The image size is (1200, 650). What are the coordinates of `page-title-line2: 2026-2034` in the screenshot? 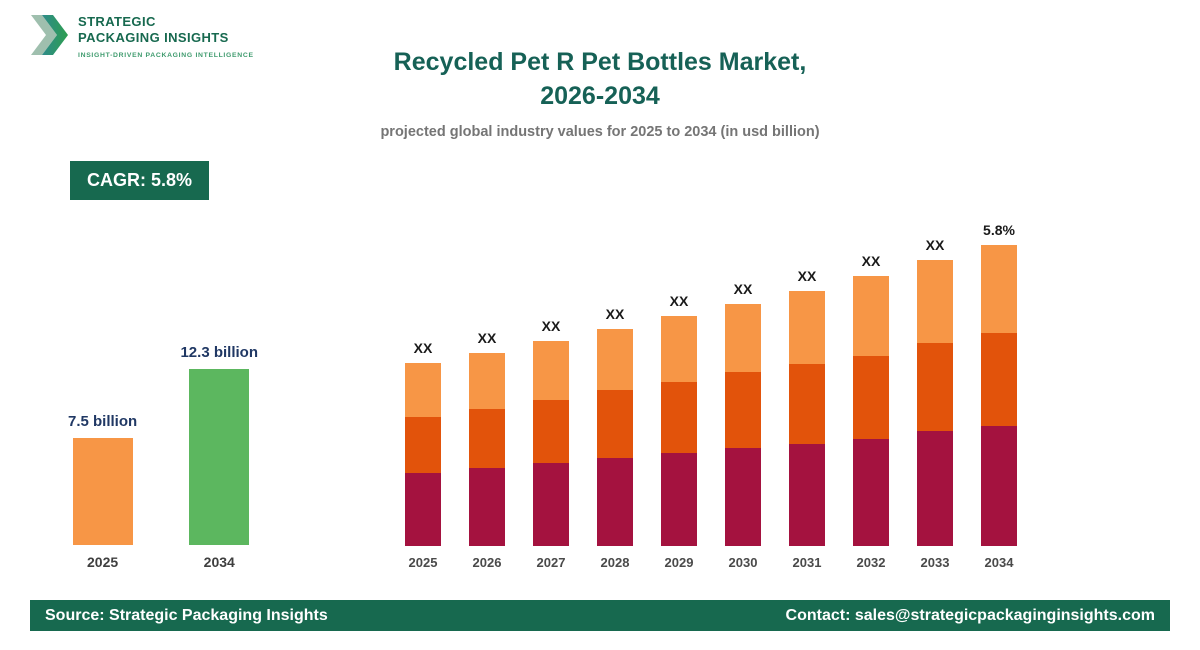 It's located at (600, 95).